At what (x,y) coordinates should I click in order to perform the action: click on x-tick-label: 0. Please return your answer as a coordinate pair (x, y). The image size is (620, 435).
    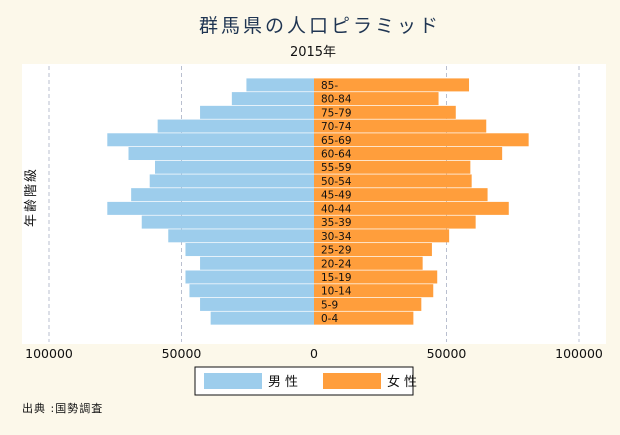
    Looking at the image, I should click on (314, 353).